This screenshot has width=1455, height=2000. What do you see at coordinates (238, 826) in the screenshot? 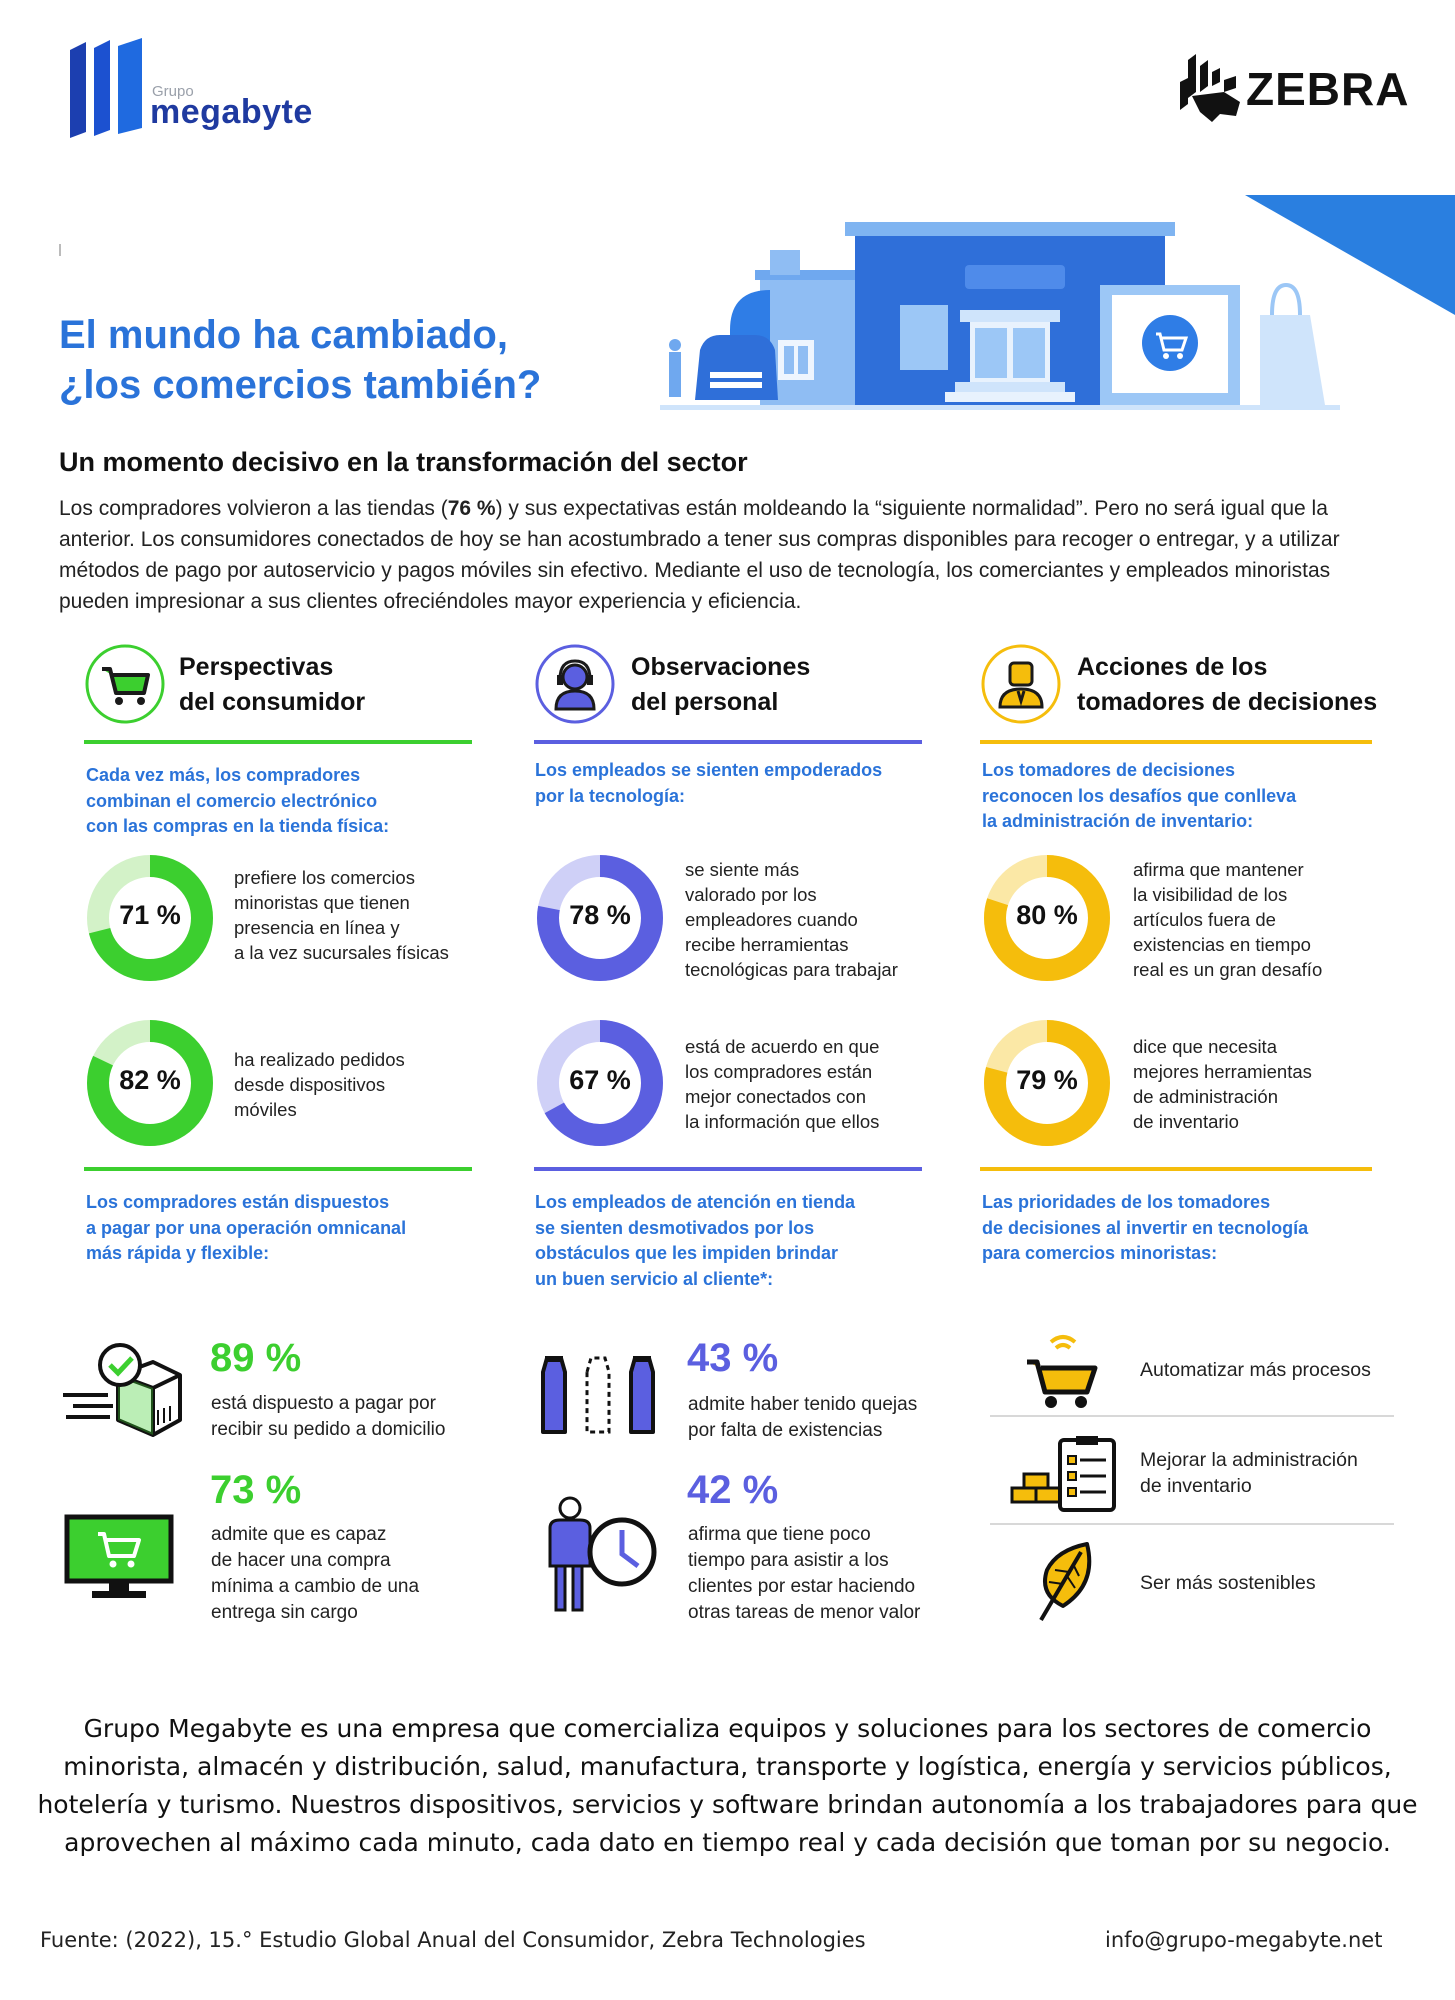
I see `consumer-sub-line3: con las compras en la tienda física:` at bounding box center [238, 826].